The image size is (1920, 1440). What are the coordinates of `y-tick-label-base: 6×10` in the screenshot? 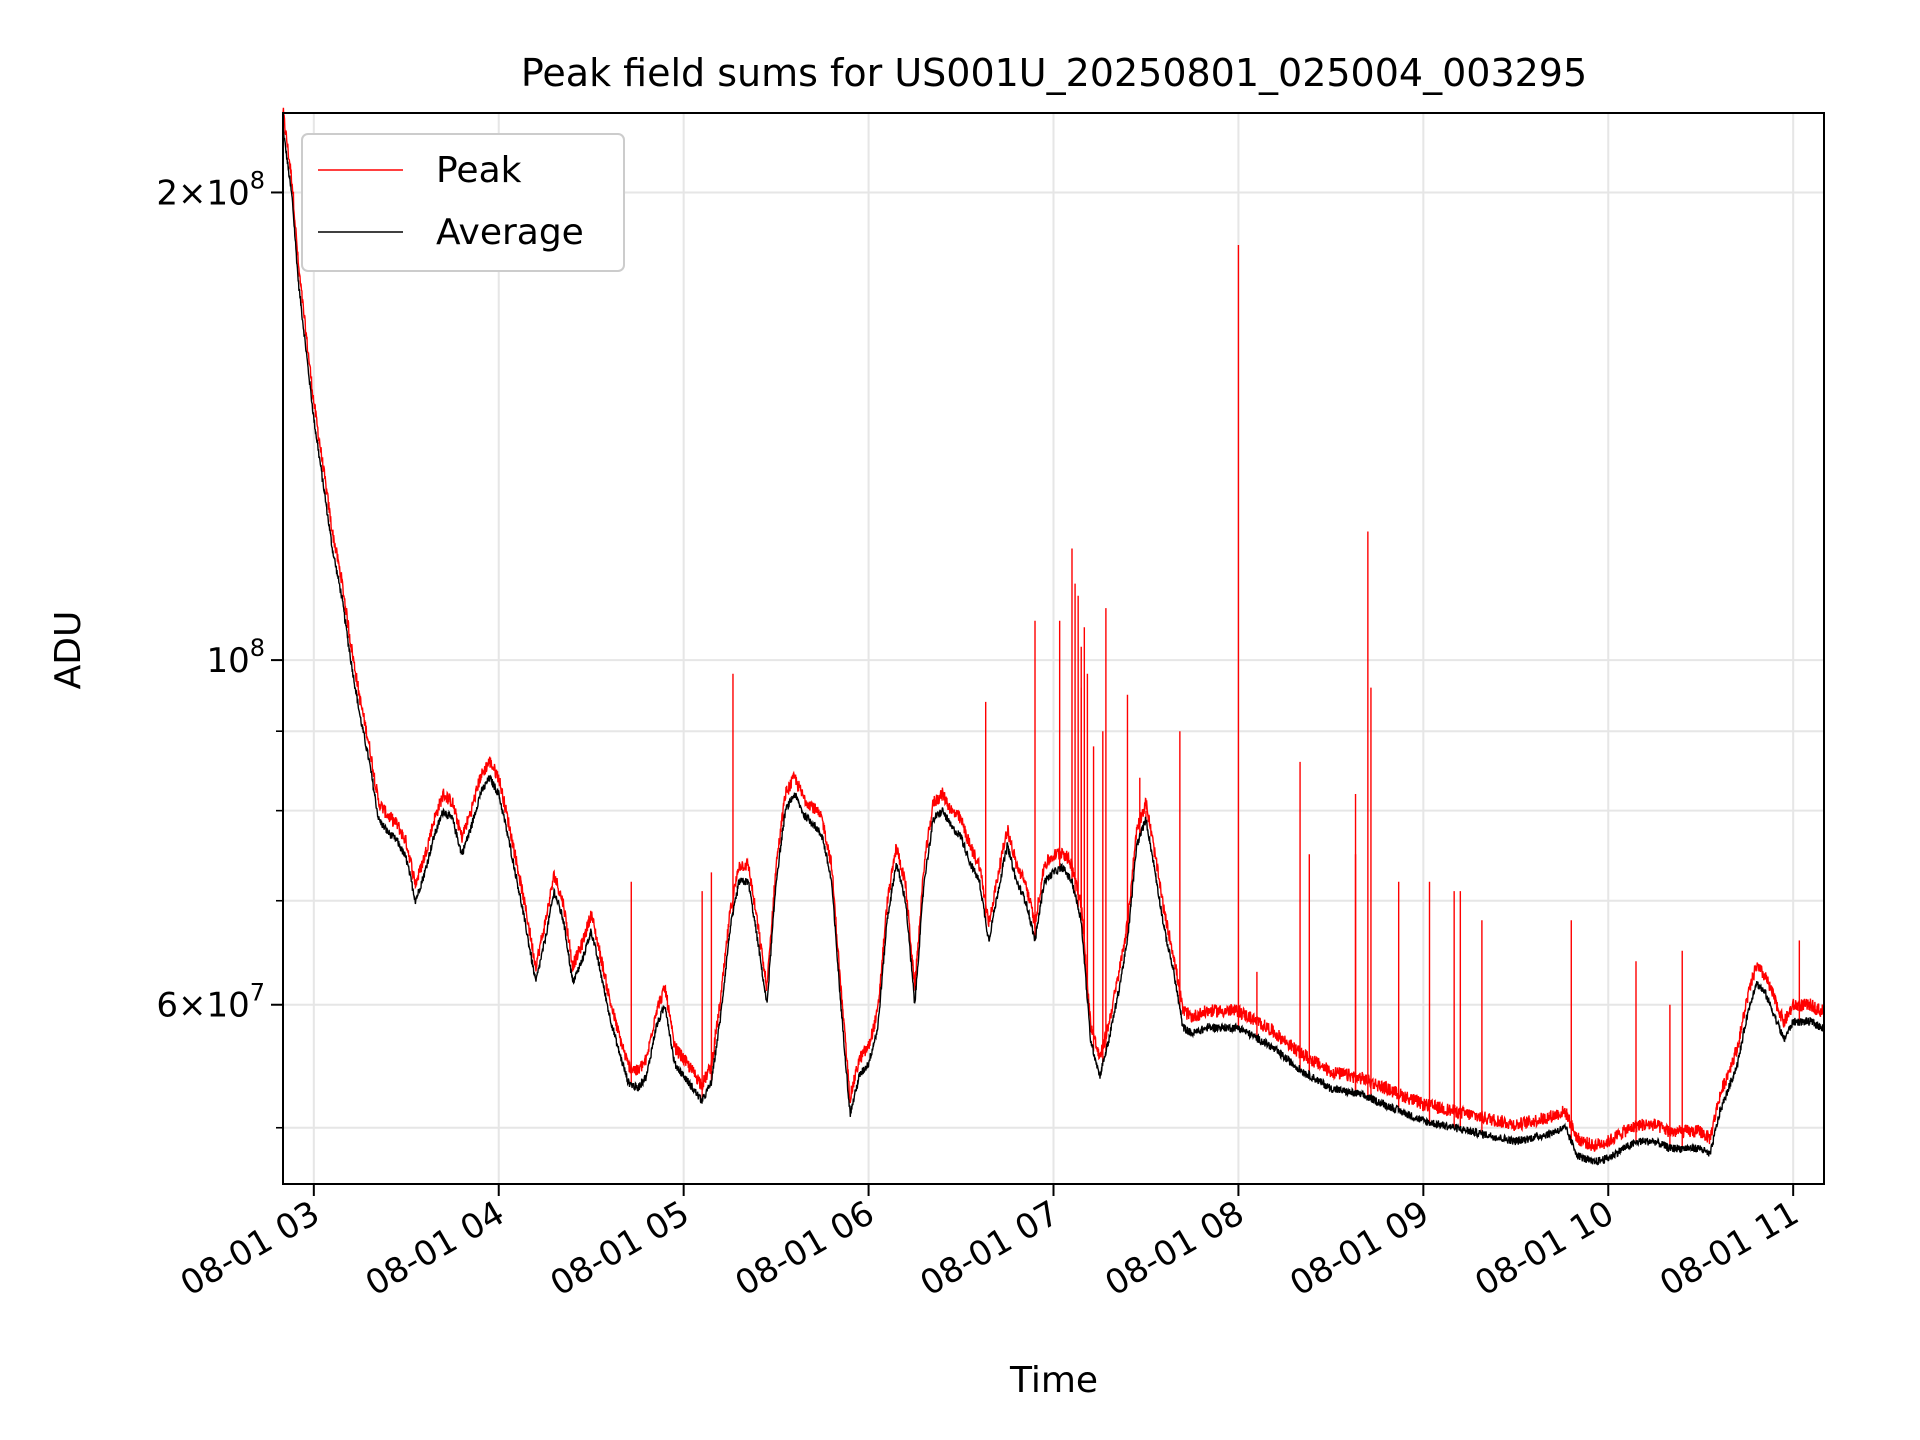 It's located at (202, 1006).